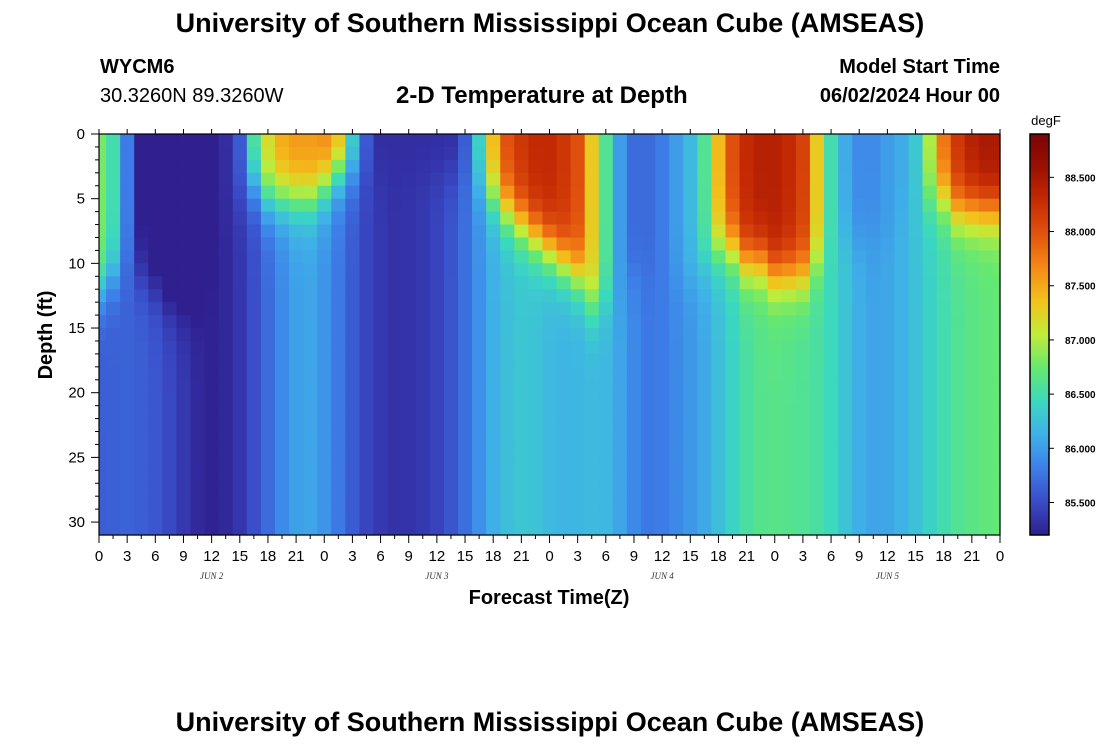 The width and height of the screenshot is (1100, 750). What do you see at coordinates (81, 134) in the screenshot?
I see `y-tick-label: 0` at bounding box center [81, 134].